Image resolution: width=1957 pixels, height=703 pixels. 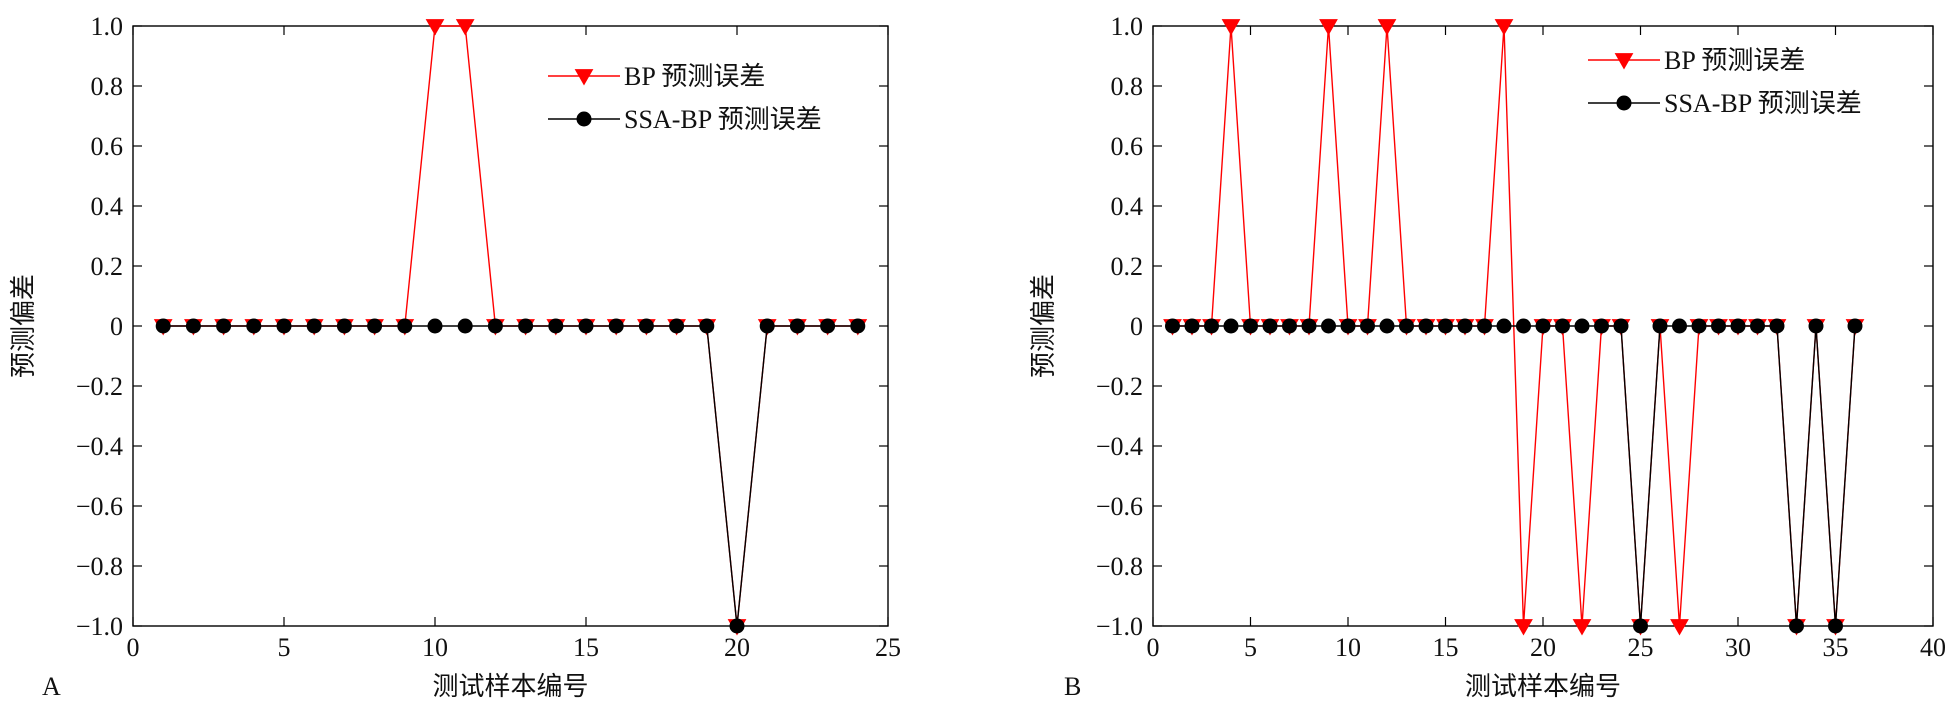 What do you see at coordinates (888, 647) in the screenshot?
I see `x-tick-label: 25` at bounding box center [888, 647].